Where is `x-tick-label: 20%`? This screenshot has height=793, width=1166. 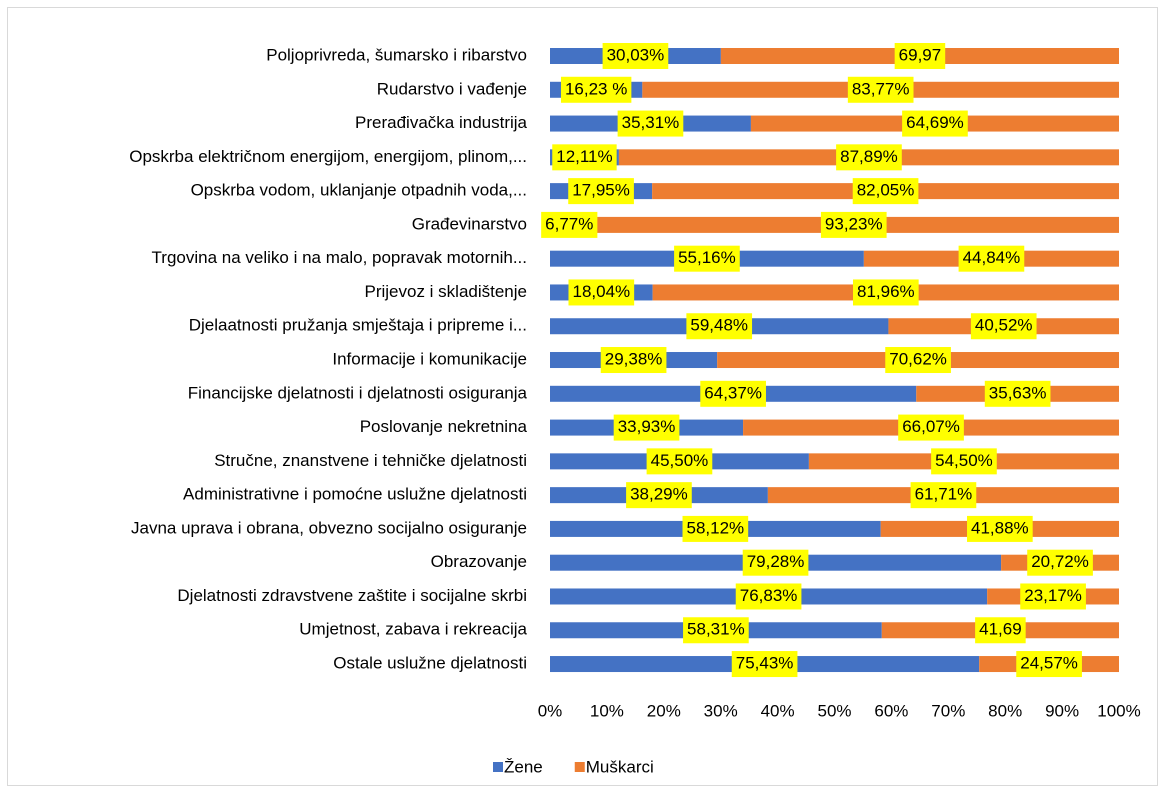
x-tick-label: 20% is located at coordinates (664, 710).